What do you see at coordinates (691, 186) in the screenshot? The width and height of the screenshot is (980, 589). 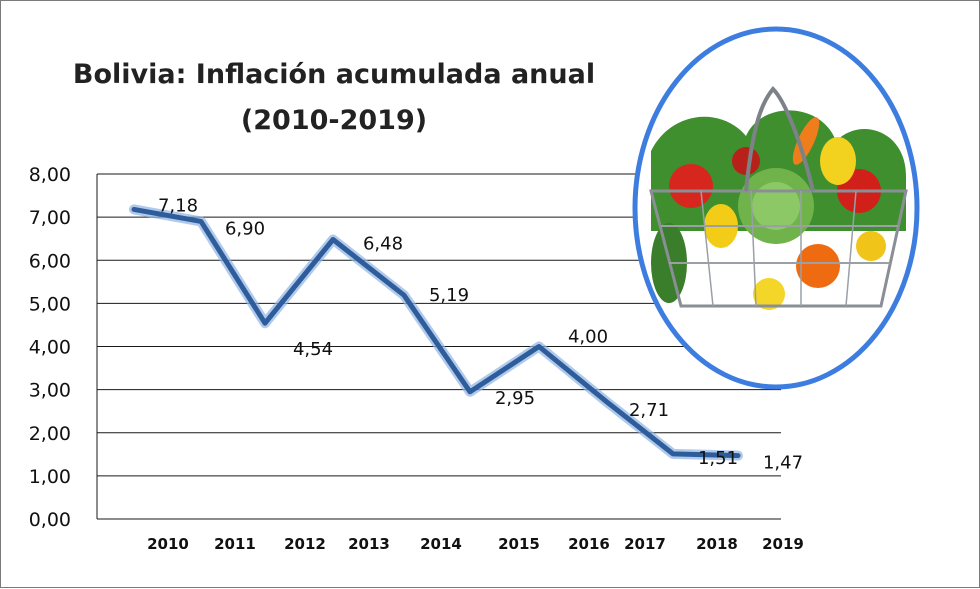 I see `tomato-icon` at bounding box center [691, 186].